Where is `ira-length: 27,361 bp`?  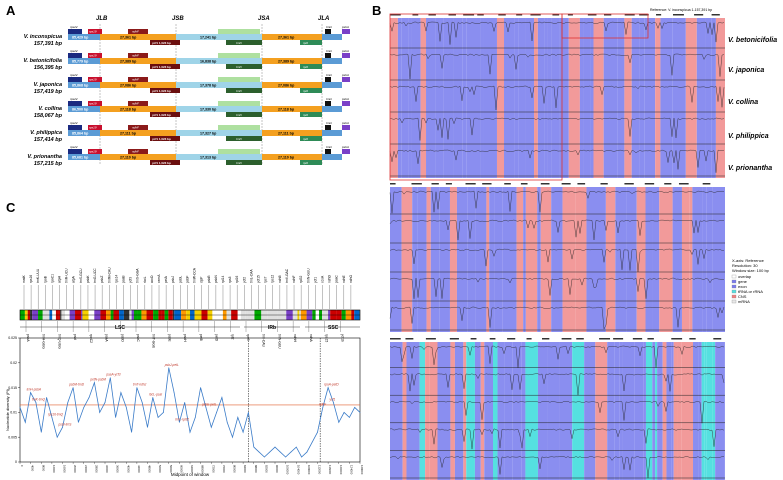 ira-length: 27,361 bp is located at coordinates (286, 38).